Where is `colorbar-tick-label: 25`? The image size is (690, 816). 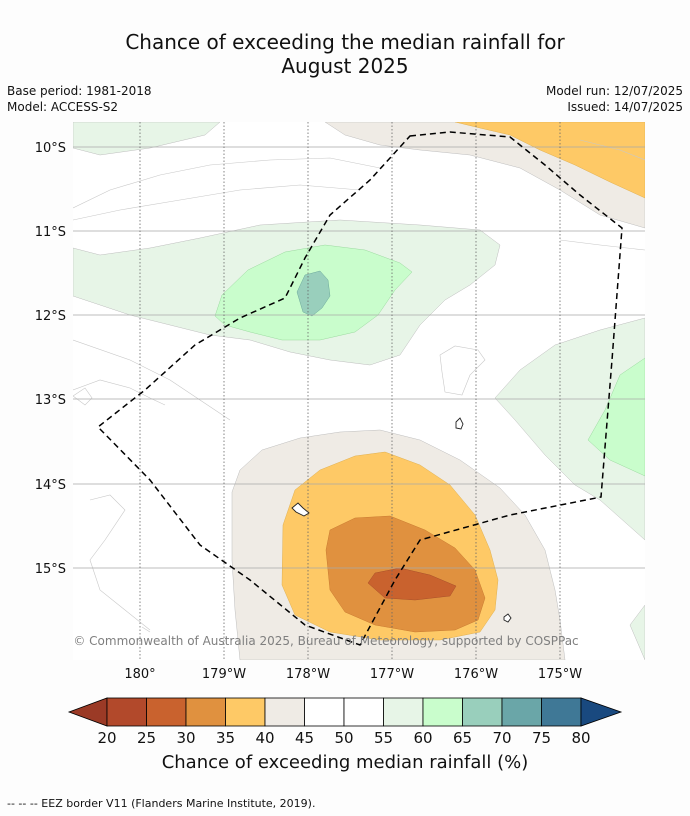
colorbar-tick-label: 25 is located at coordinates (146, 738).